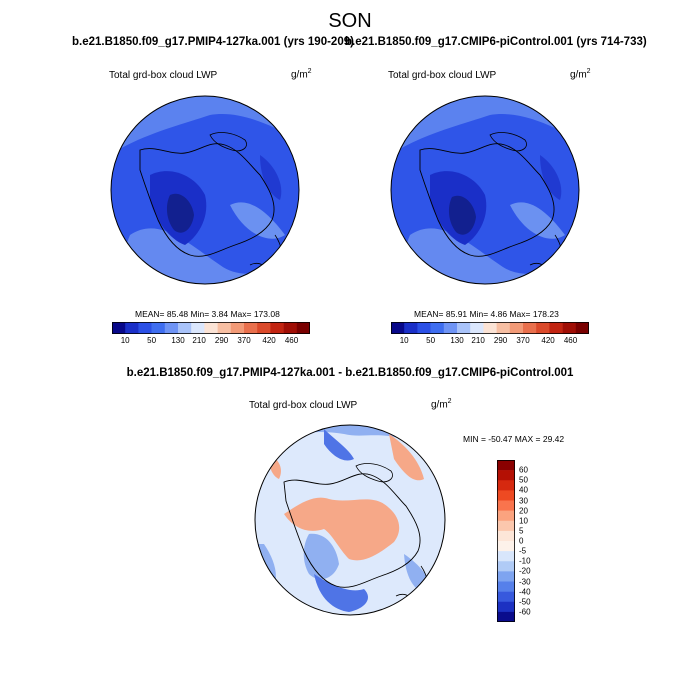 This screenshot has width=700, height=700. What do you see at coordinates (514, 439) in the screenshot?
I see `diff-minmax: MIN = -50.47 MAX = 29.42` at bounding box center [514, 439].